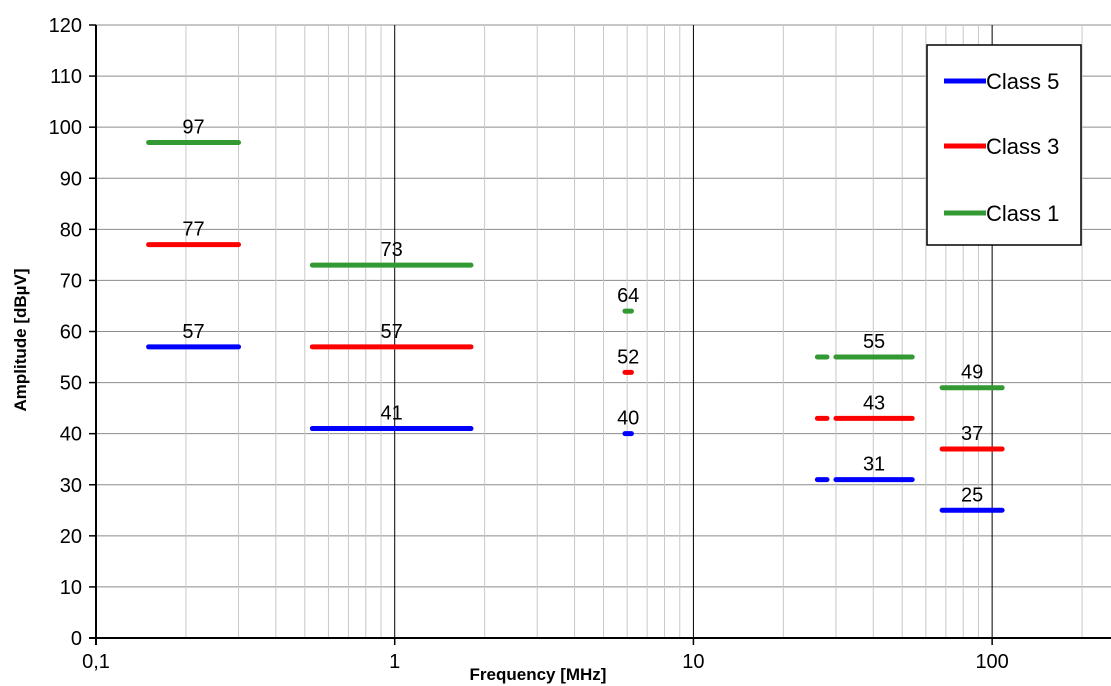 This screenshot has width=1111, height=686. Describe the element at coordinates (1022, 81) in the screenshot. I see `legend-label: Class 5` at that location.